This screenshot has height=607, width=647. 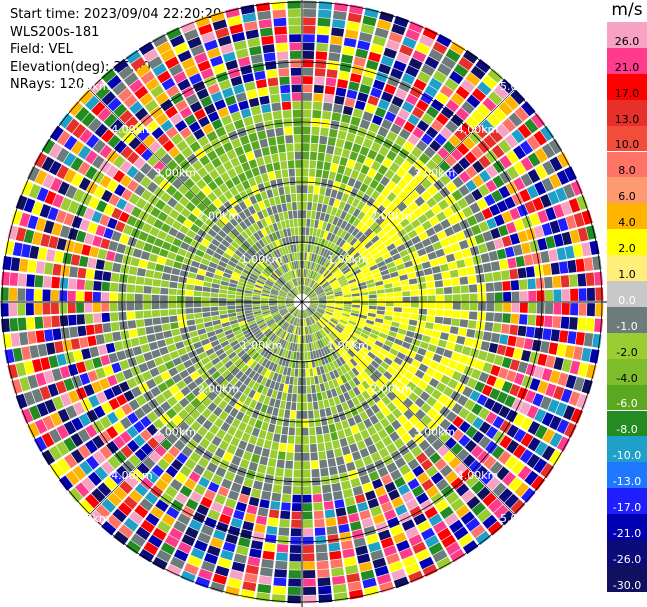 I want to click on colorbar-segment: -17.0, so click(x=627, y=501).